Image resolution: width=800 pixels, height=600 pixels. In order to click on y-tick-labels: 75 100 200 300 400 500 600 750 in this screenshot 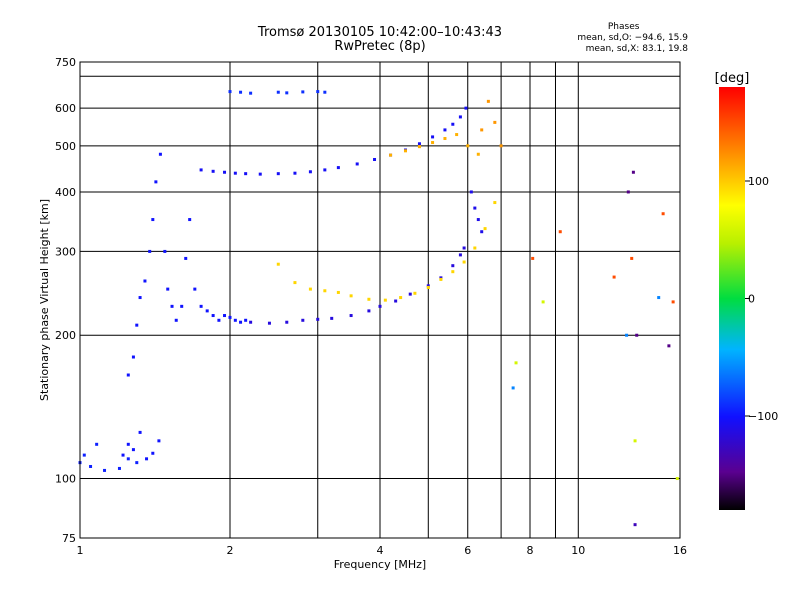, I will do `click(65, 300)`.